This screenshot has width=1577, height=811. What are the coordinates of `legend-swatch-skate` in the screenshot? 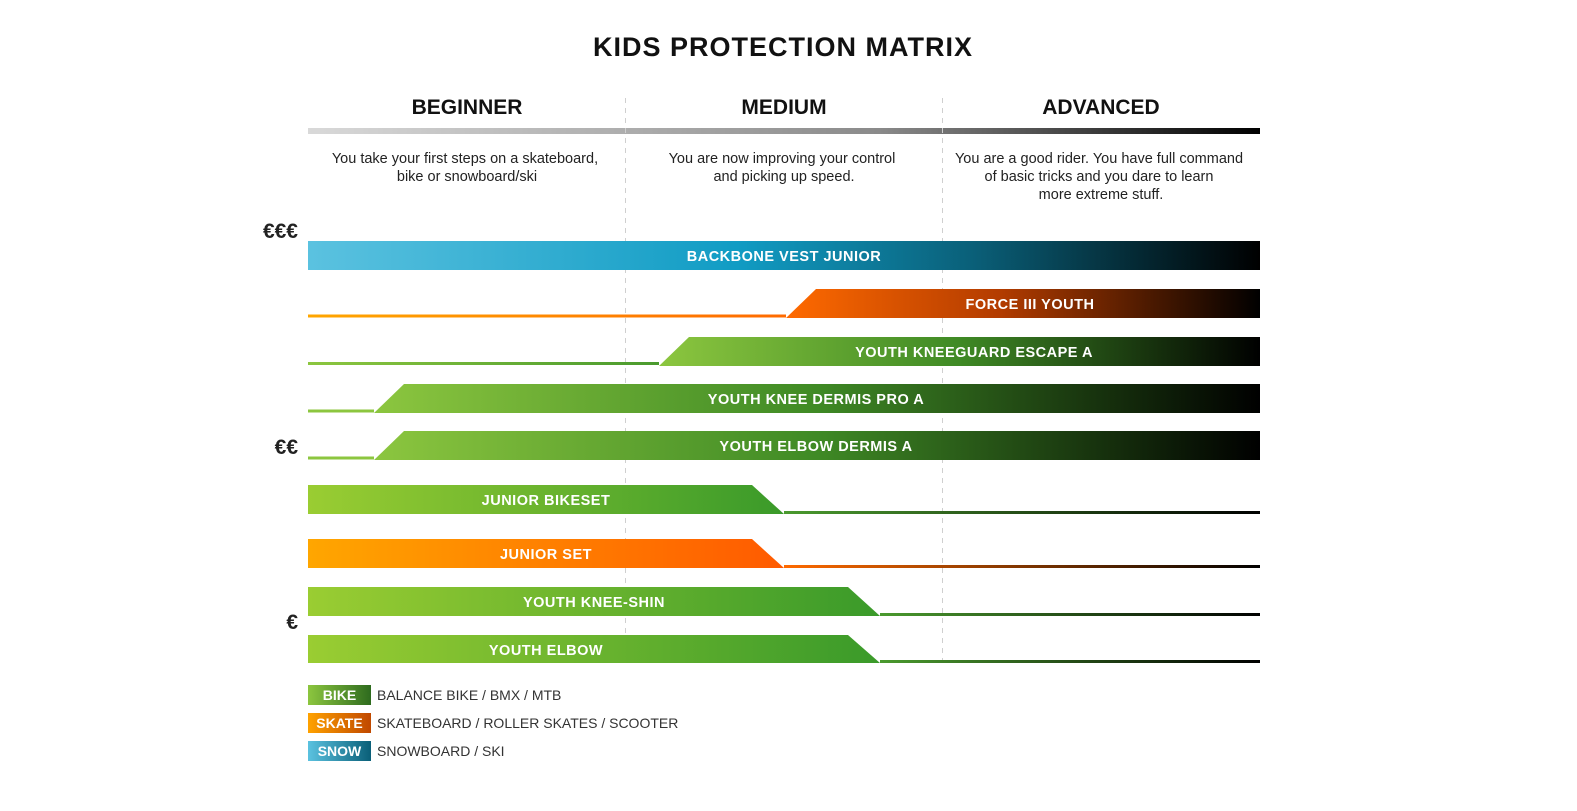 It's located at (339, 723).